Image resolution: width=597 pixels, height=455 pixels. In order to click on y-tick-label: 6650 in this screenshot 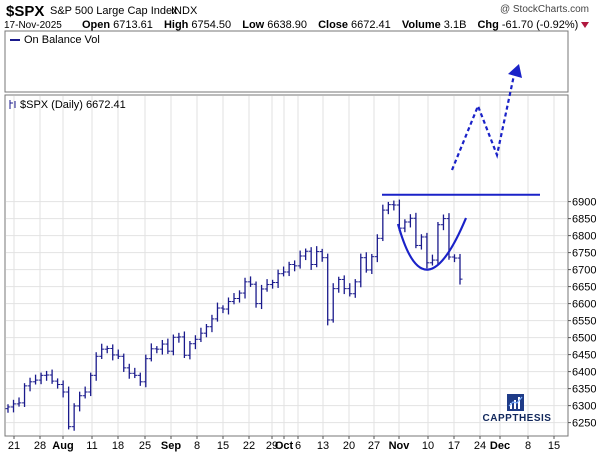, I will do `click(584, 288)`.